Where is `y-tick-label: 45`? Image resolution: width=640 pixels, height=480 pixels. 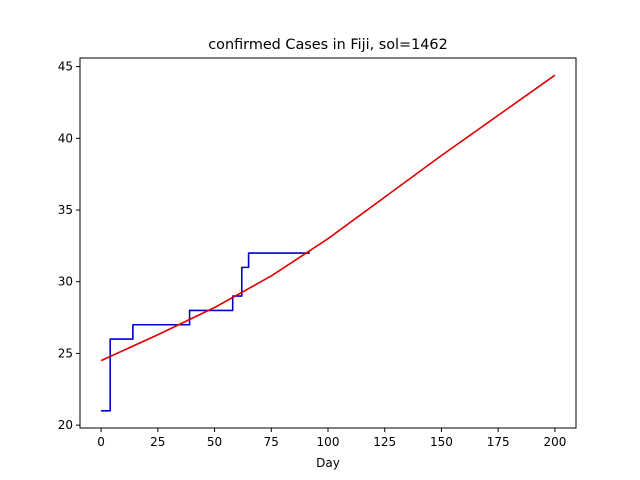
y-tick-label: 45 is located at coordinates (65, 67).